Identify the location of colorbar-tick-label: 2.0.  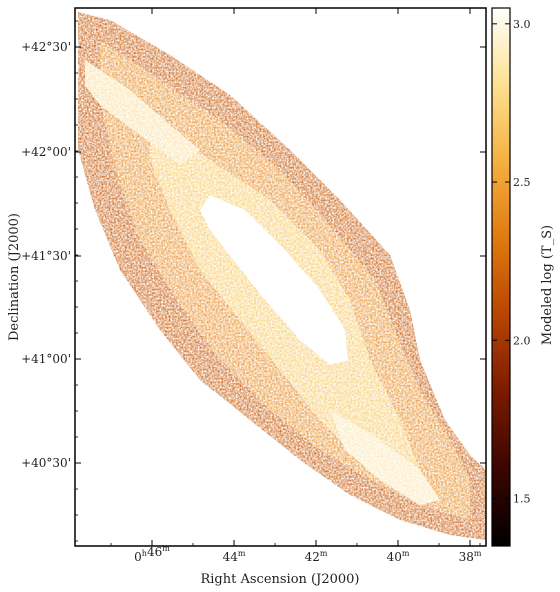
(522, 340).